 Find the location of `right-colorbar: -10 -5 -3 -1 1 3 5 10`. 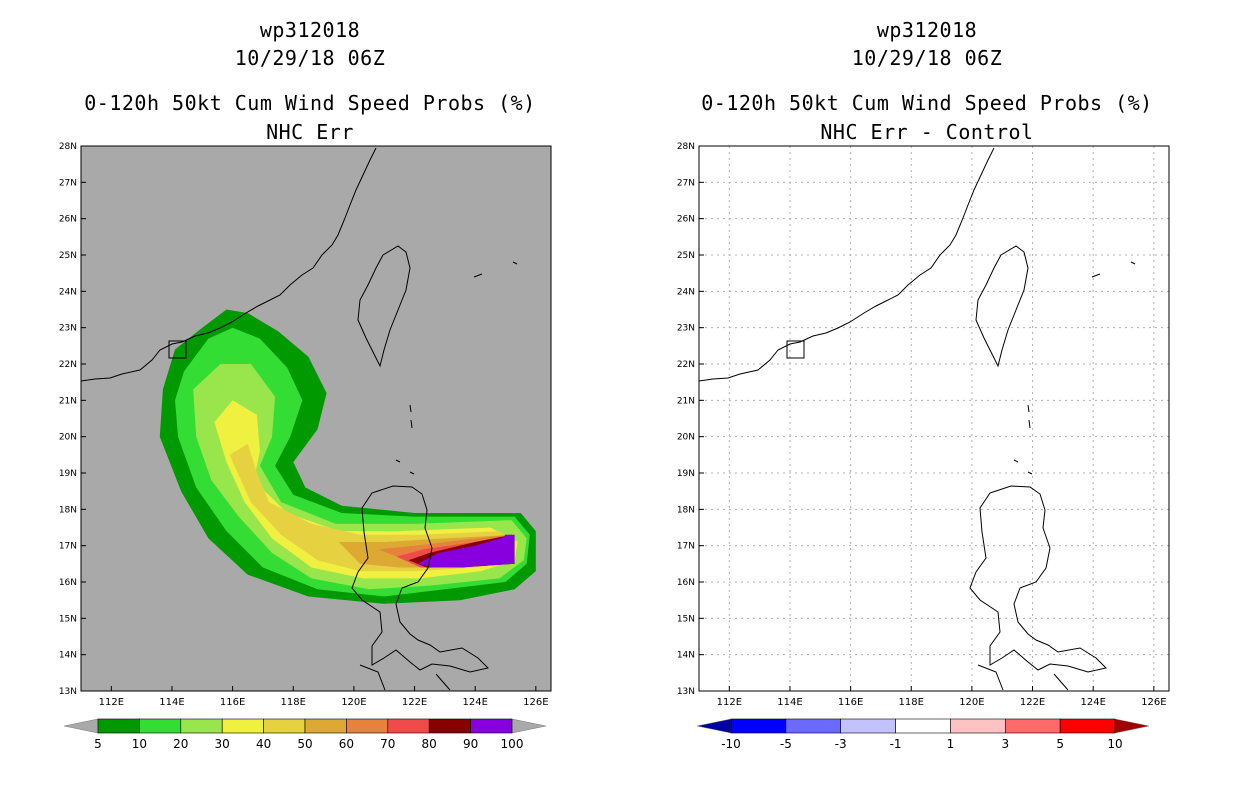

right-colorbar: -10 -5 -3 -1 1 3 5 10 is located at coordinates (923, 734).